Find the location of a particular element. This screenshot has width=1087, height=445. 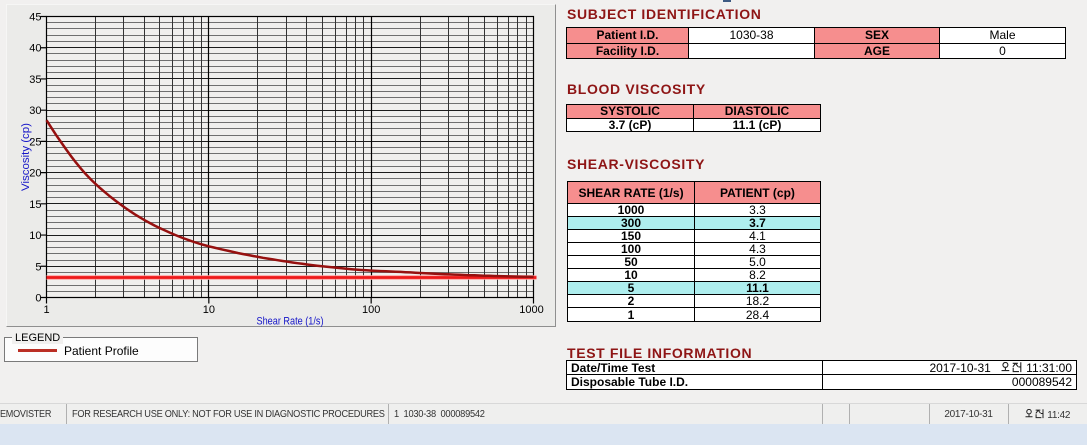

svg-text: 5 is located at coordinates (38, 267).